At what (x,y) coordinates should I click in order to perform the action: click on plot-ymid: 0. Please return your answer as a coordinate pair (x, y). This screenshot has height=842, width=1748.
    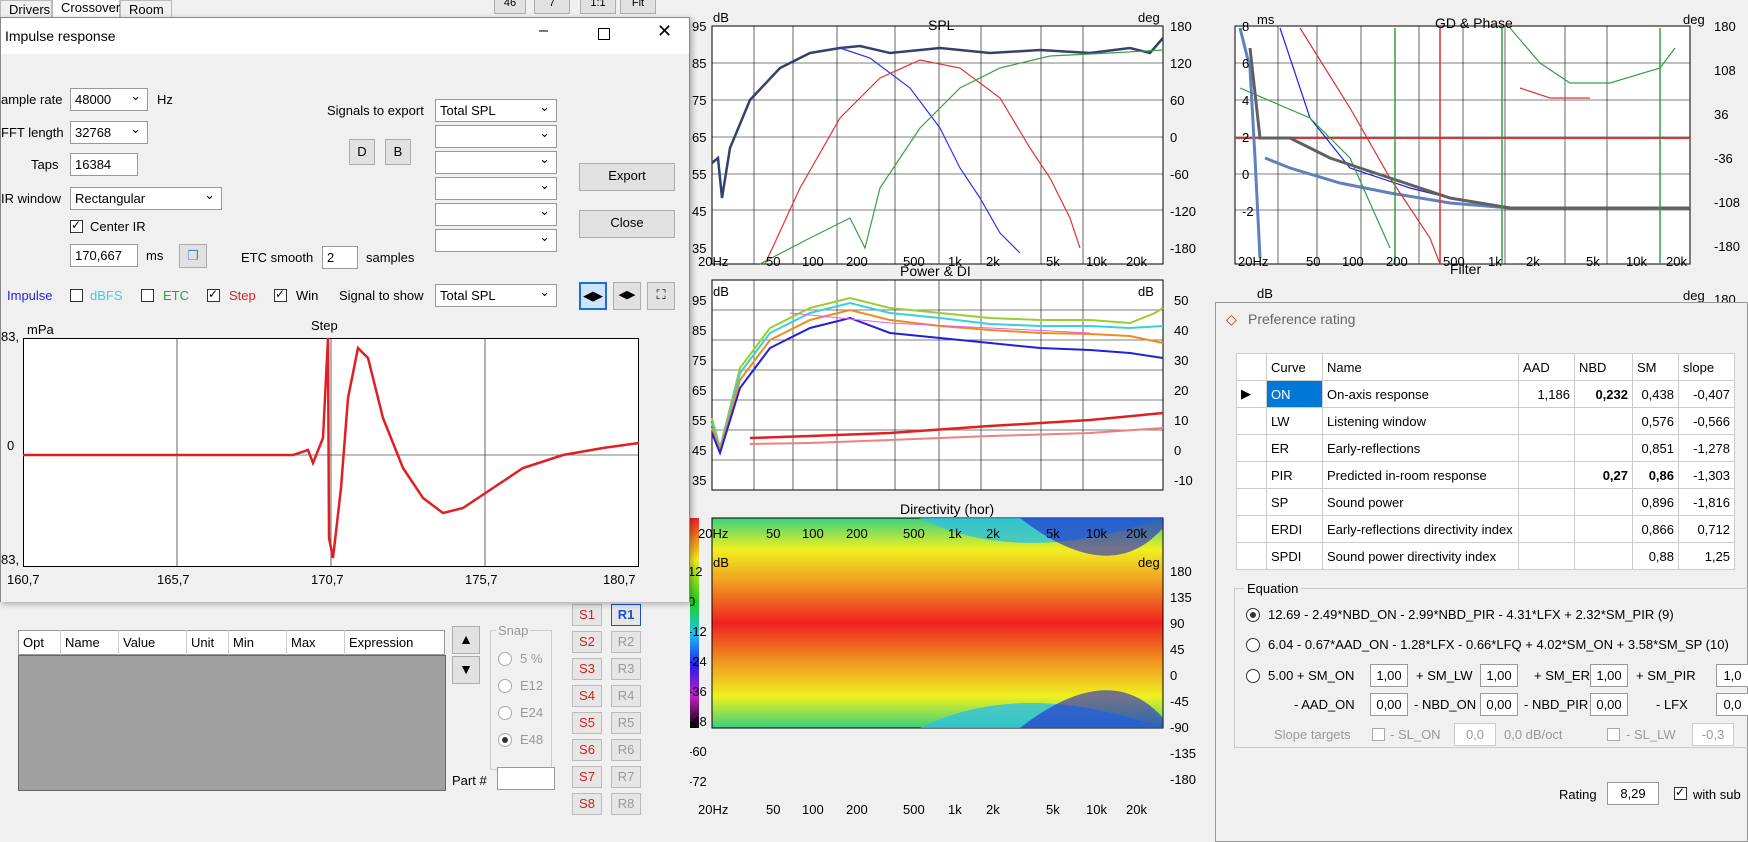
    Looking at the image, I should click on (11, 445).